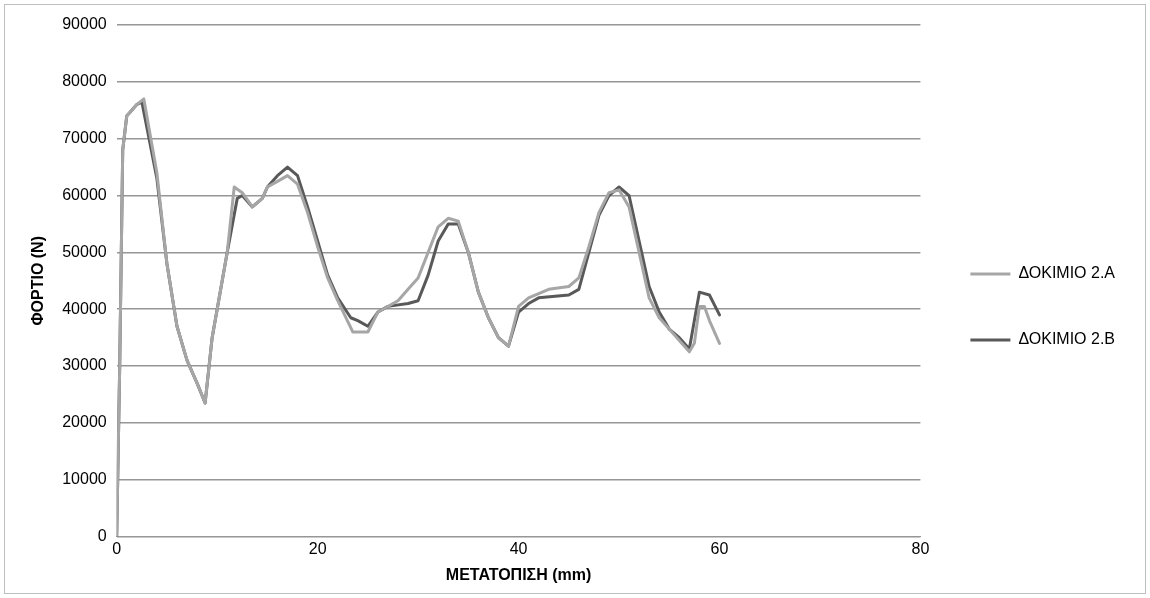 The width and height of the screenshot is (1150, 598). Describe the element at coordinates (102, 536) in the screenshot. I see `y-tick-label: 0` at that location.